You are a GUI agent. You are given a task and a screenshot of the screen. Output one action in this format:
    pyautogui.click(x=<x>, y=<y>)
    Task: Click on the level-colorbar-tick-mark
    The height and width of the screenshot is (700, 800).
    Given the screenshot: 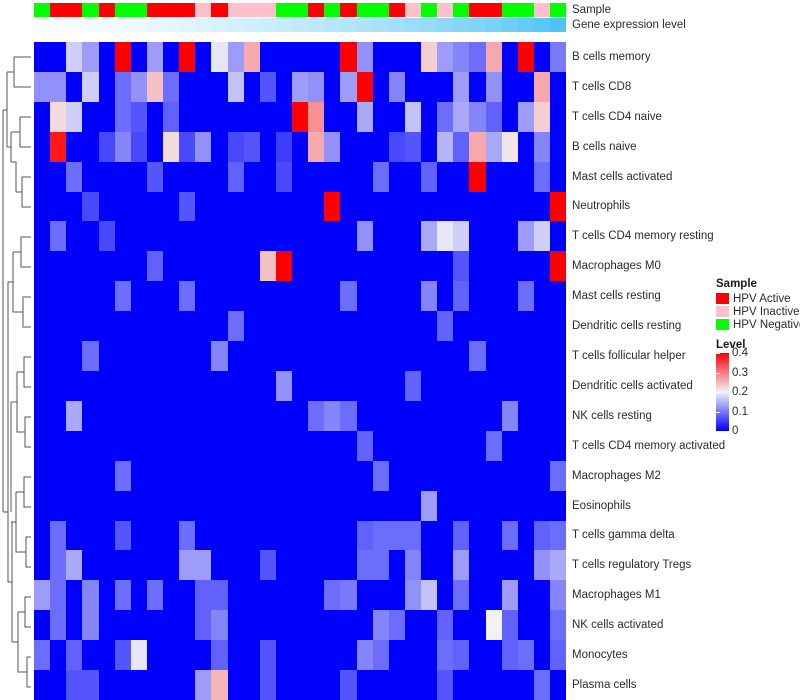 What is the action you would take?
    pyautogui.click(x=718, y=373)
    